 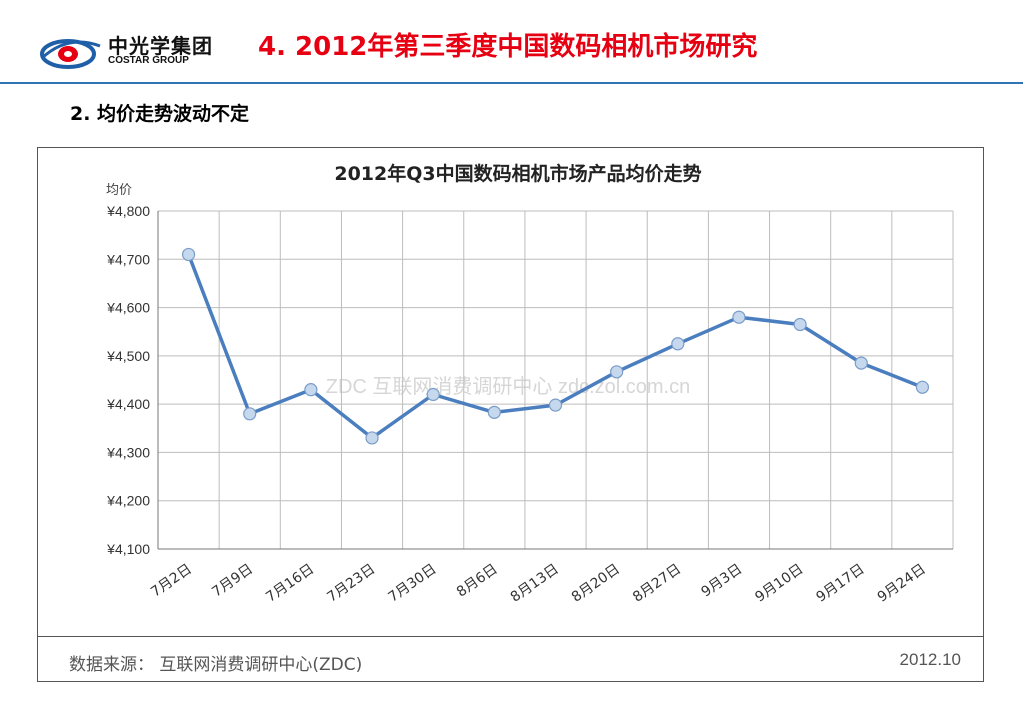 I want to click on x-tick-label: 8月6日, so click(x=477, y=580).